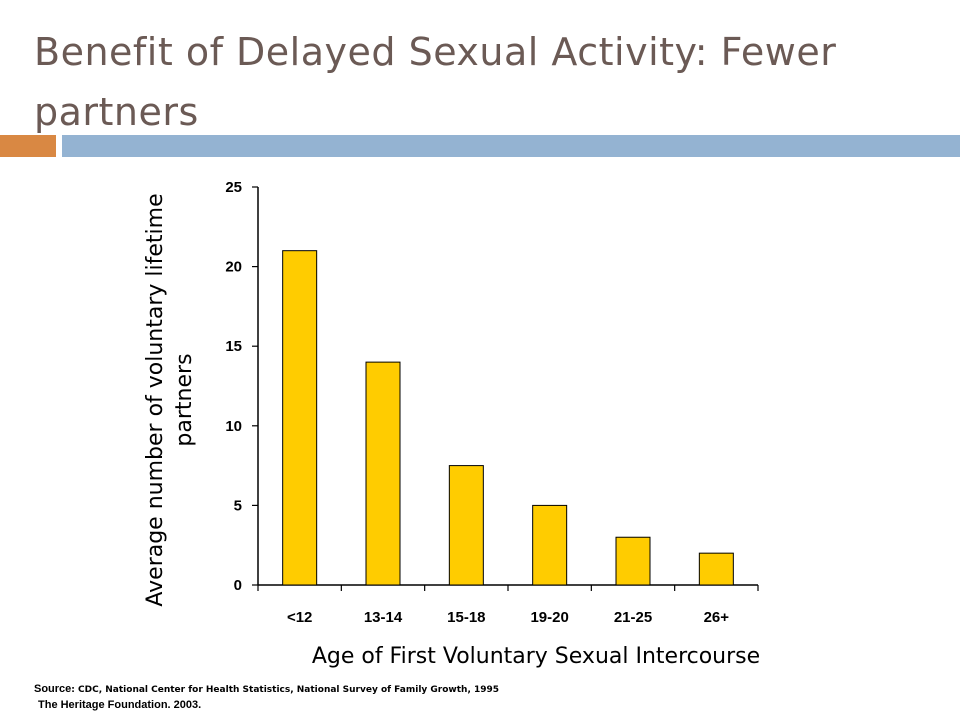 This screenshot has height=720, width=960. Describe the element at coordinates (233, 426) in the screenshot. I see `y-tick-label: 10` at that location.